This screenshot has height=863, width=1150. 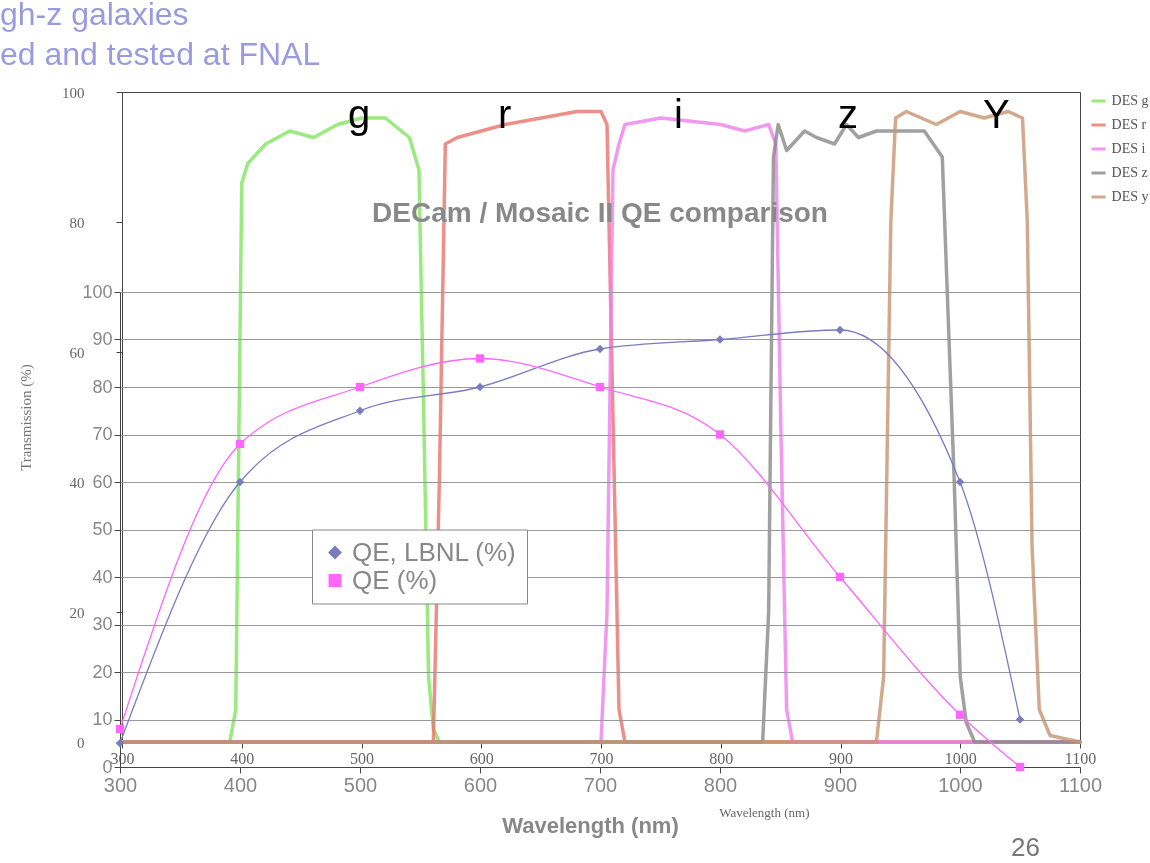 I want to click on legend-label: DES i, so click(x=1128, y=148).